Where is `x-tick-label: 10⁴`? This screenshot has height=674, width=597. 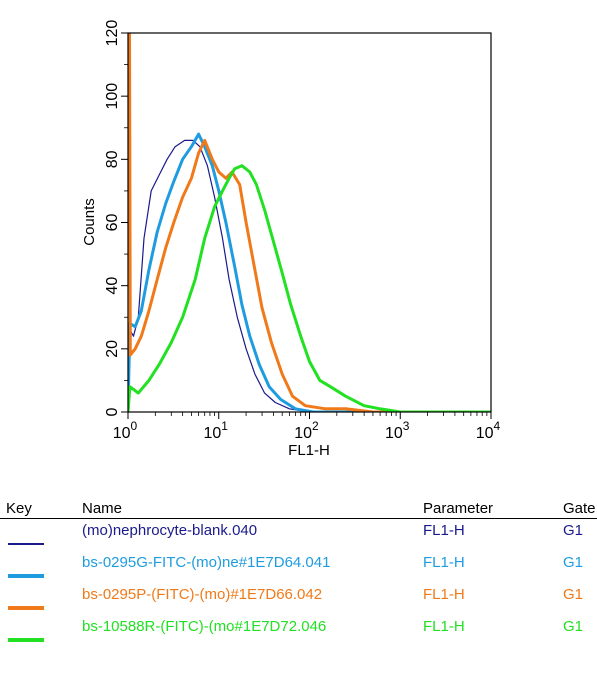 x-tick-label: 10⁴ is located at coordinates (488, 430).